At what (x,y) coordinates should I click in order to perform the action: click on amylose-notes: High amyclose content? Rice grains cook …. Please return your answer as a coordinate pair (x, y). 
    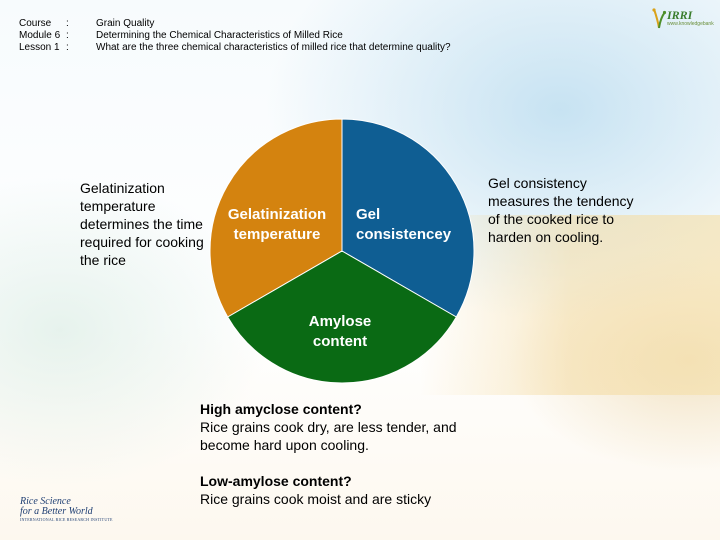
    Looking at the image, I should click on (355, 454).